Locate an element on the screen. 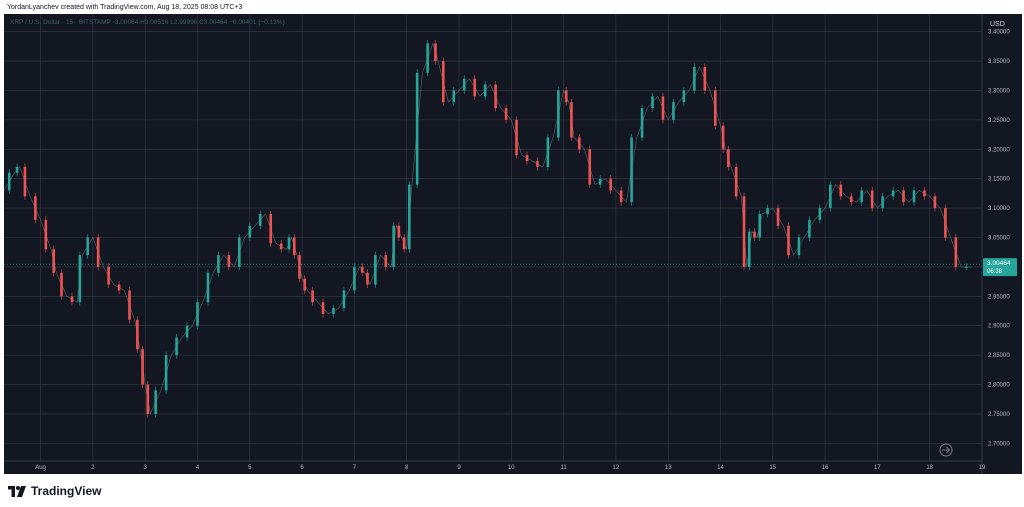 The height and width of the screenshot is (507, 1024). tradingview-logo: TradingView is located at coordinates (54, 491).